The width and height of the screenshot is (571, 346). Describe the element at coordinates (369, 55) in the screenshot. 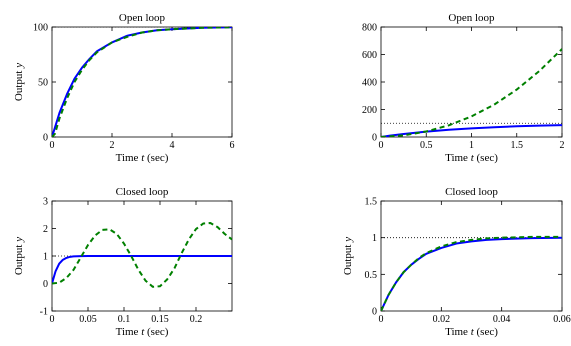

I see `y-tick-label: 600` at that location.